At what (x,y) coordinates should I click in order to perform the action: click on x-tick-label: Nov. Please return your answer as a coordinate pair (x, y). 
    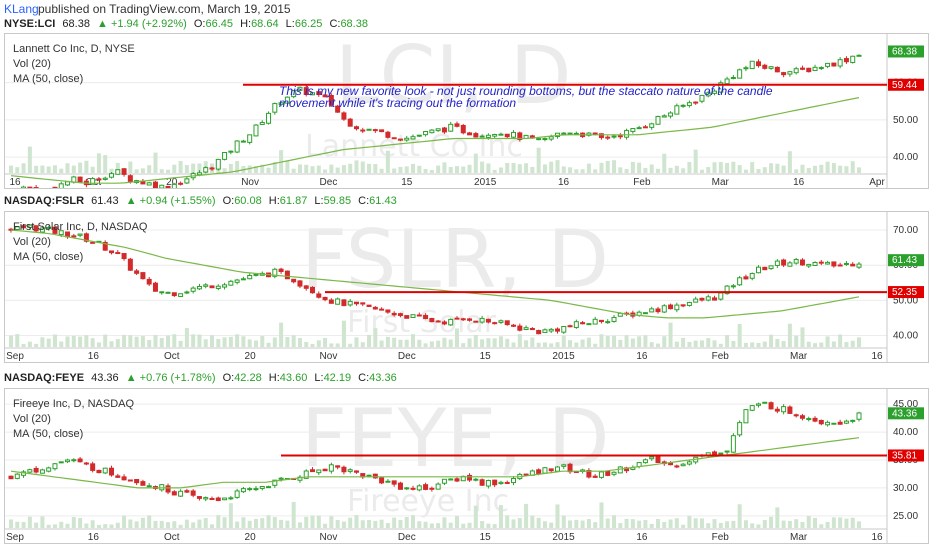
    Looking at the image, I should click on (329, 537).